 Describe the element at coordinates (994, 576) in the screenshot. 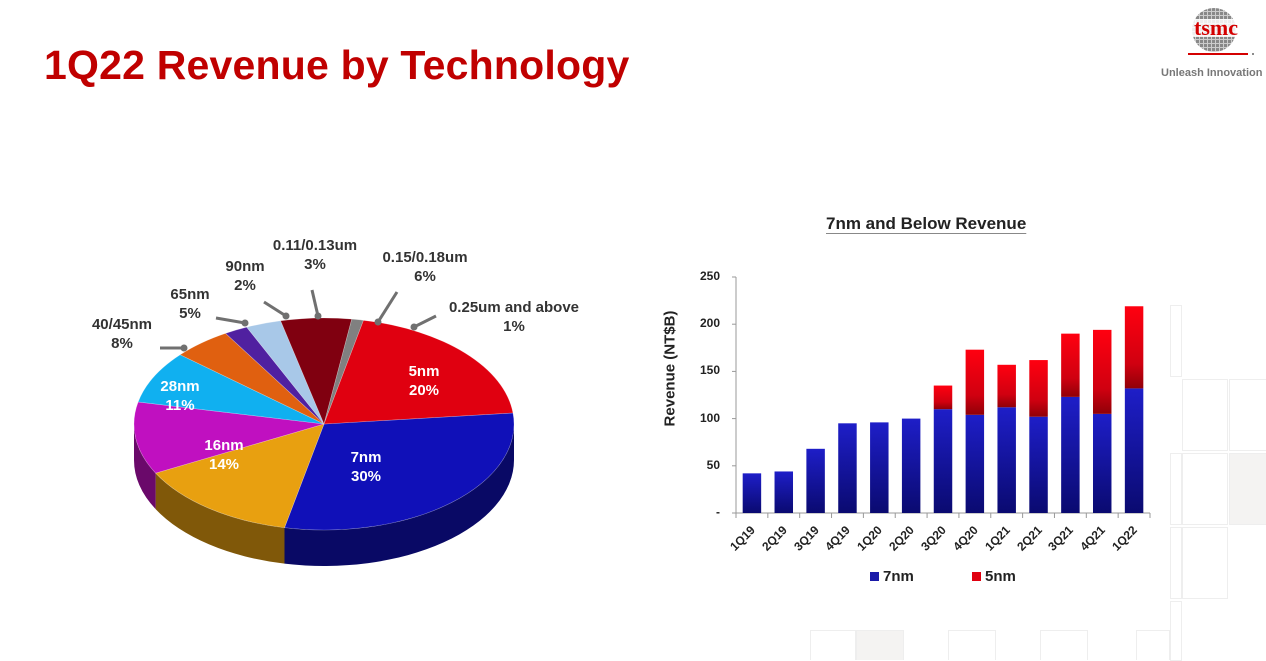

I see `legend-item-5nm: 5nm` at that location.